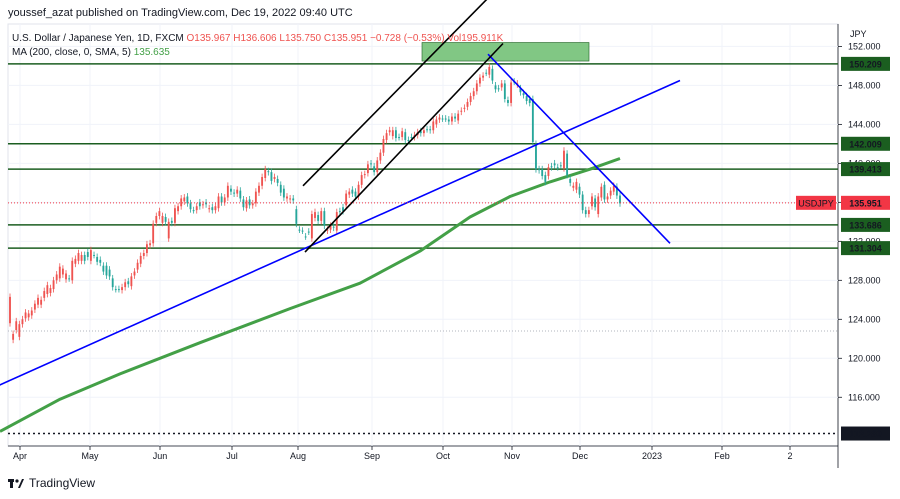 The width and height of the screenshot is (900, 499). I want to click on level-price-label: 133.686, so click(865, 225).